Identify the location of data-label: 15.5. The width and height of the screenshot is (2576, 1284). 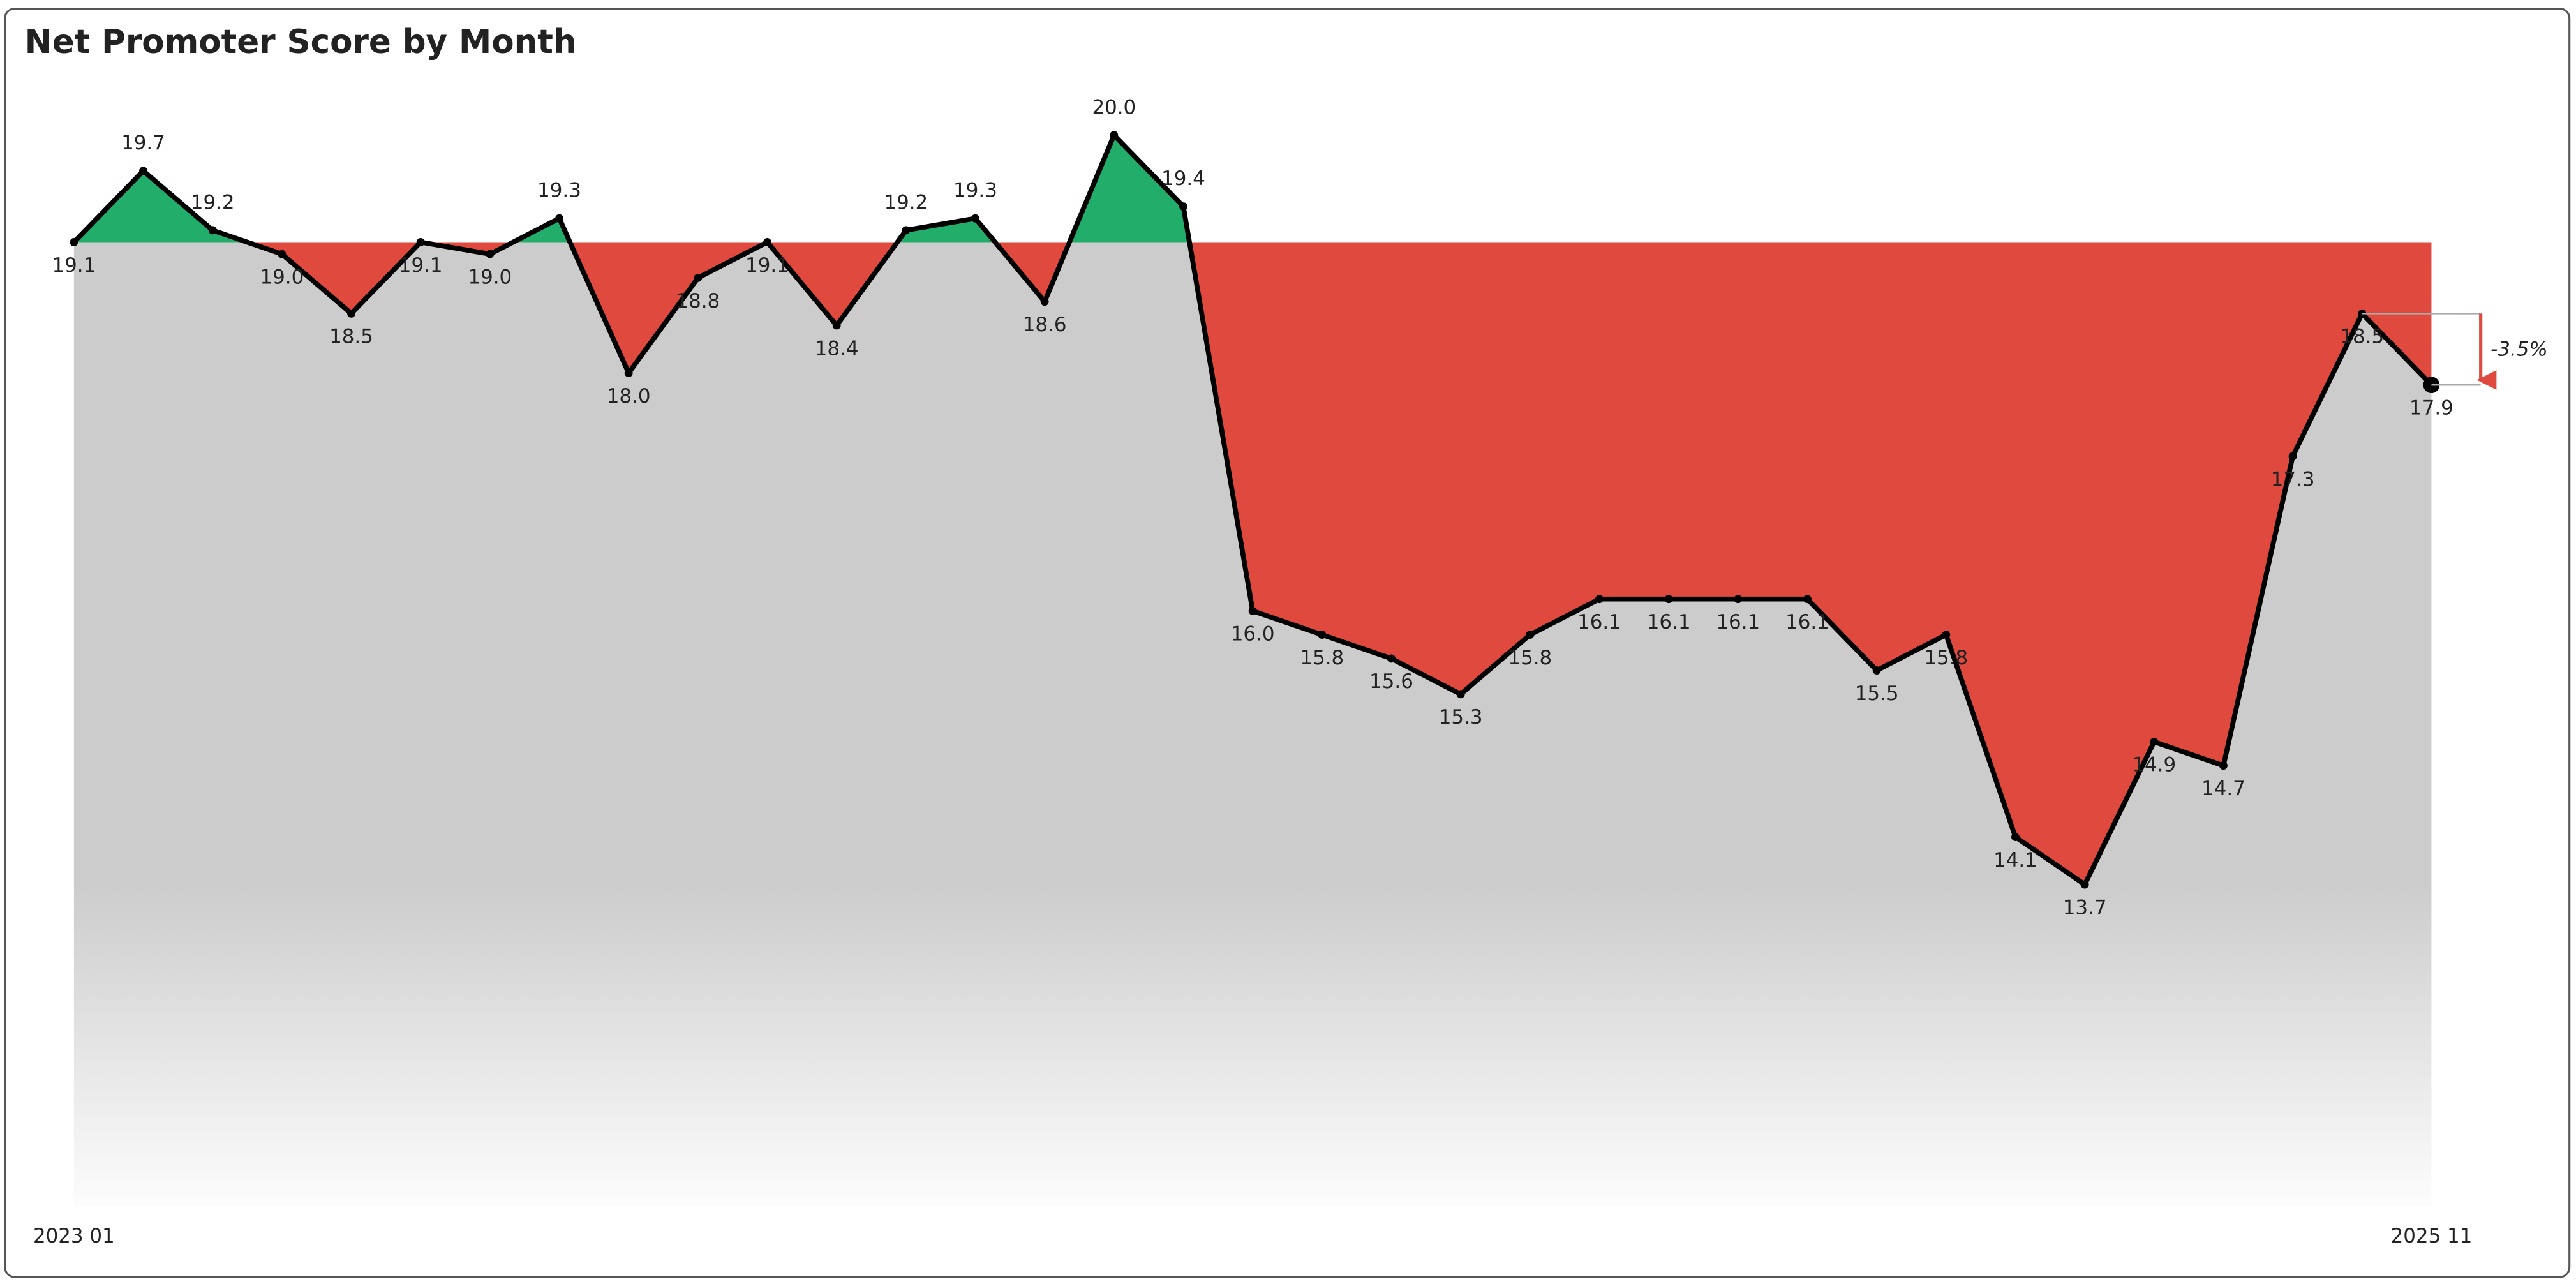
(1877, 693).